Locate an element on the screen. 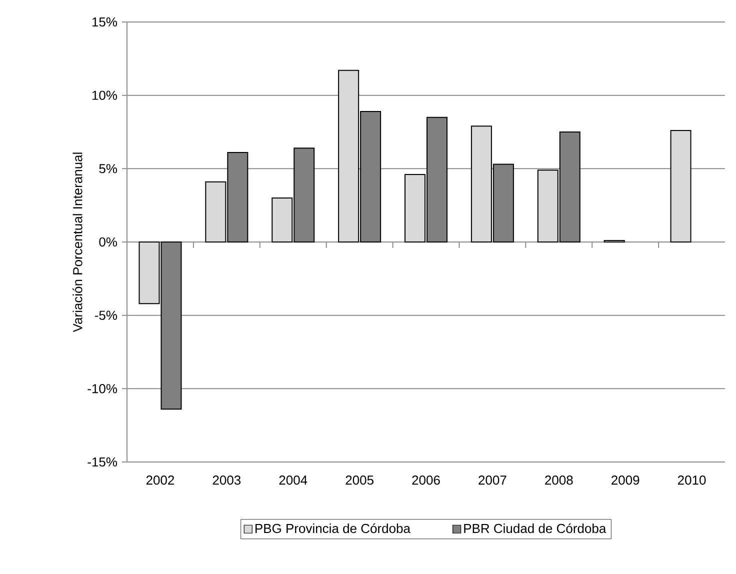 This screenshot has height=574, width=736. y-axis-title: Variación Porcentual Interanual is located at coordinates (77, 242).